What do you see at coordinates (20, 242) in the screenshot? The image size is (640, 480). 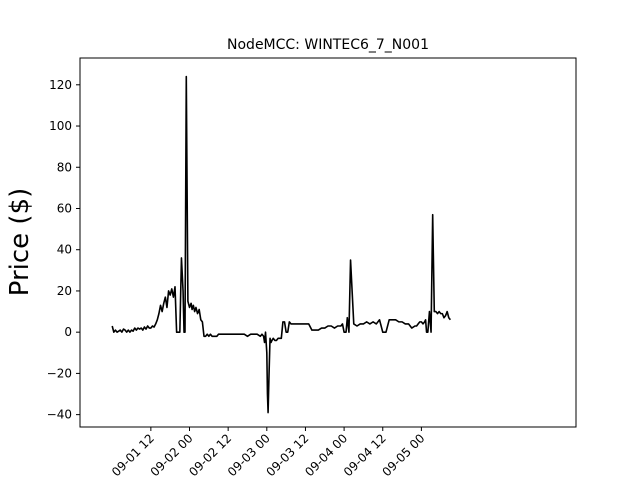 I see `y-axis-label: Price ($)` at bounding box center [20, 242].